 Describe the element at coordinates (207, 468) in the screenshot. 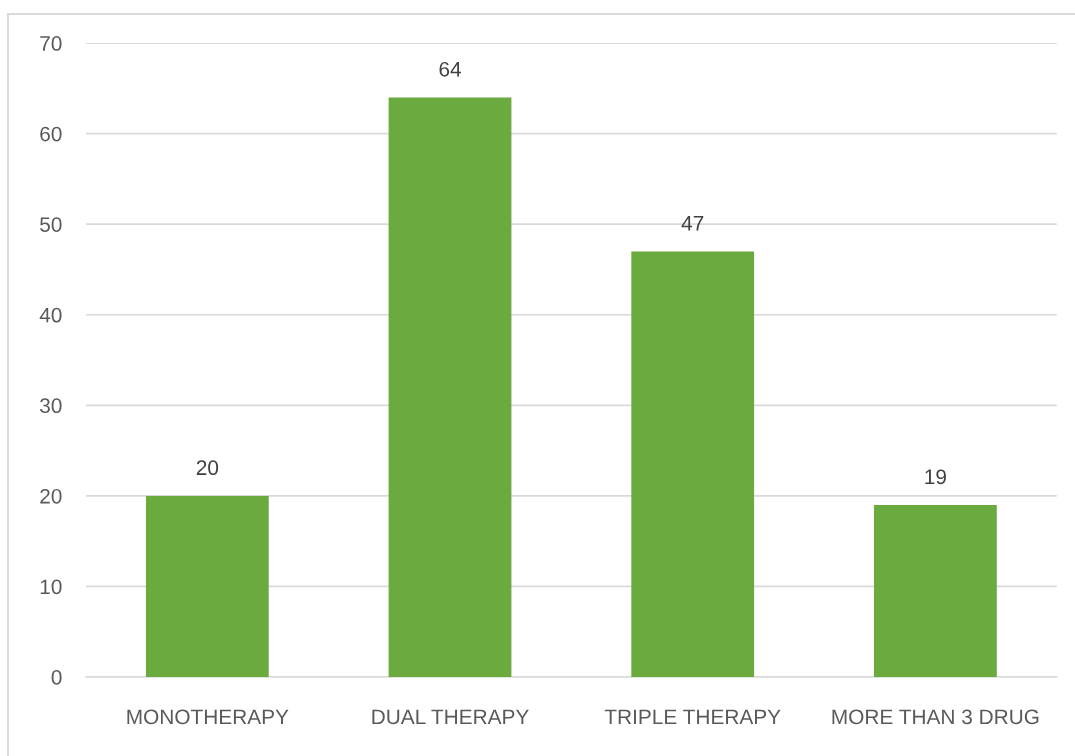

I see `data-label: 20` at that location.